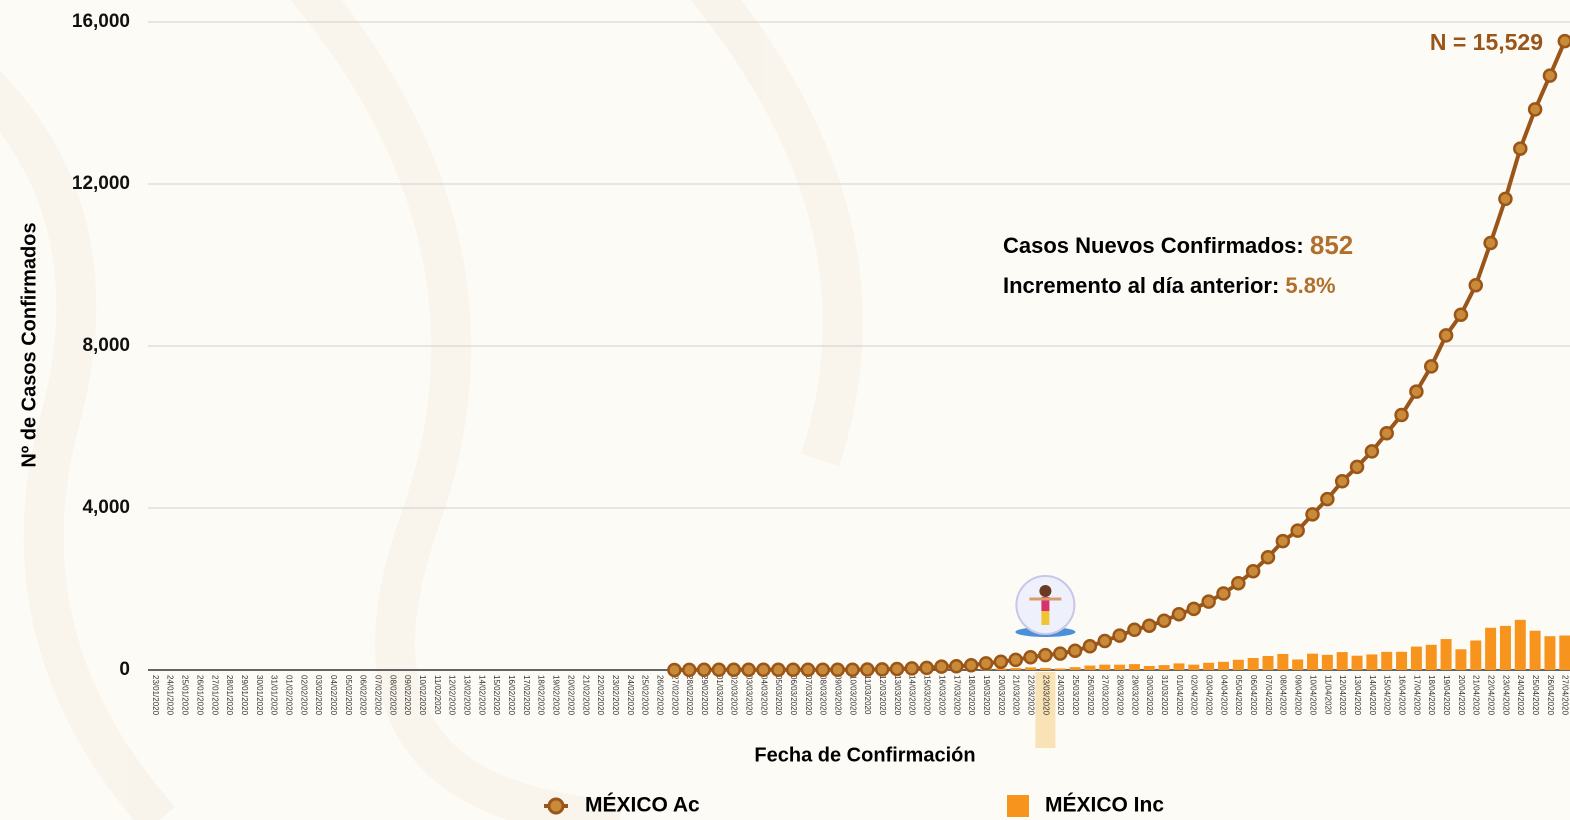 The width and height of the screenshot is (1570, 820). I want to click on x-tick-label: 11/04/2020, so click(1327, 695).